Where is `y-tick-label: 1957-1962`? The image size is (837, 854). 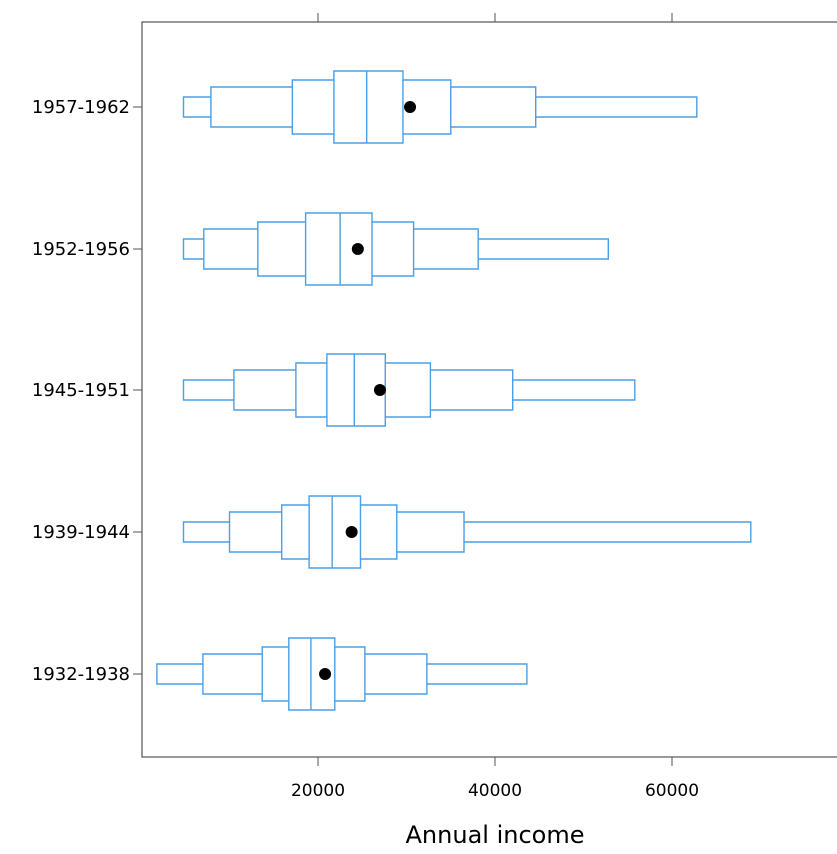 y-tick-label: 1957-1962 is located at coordinates (81, 107).